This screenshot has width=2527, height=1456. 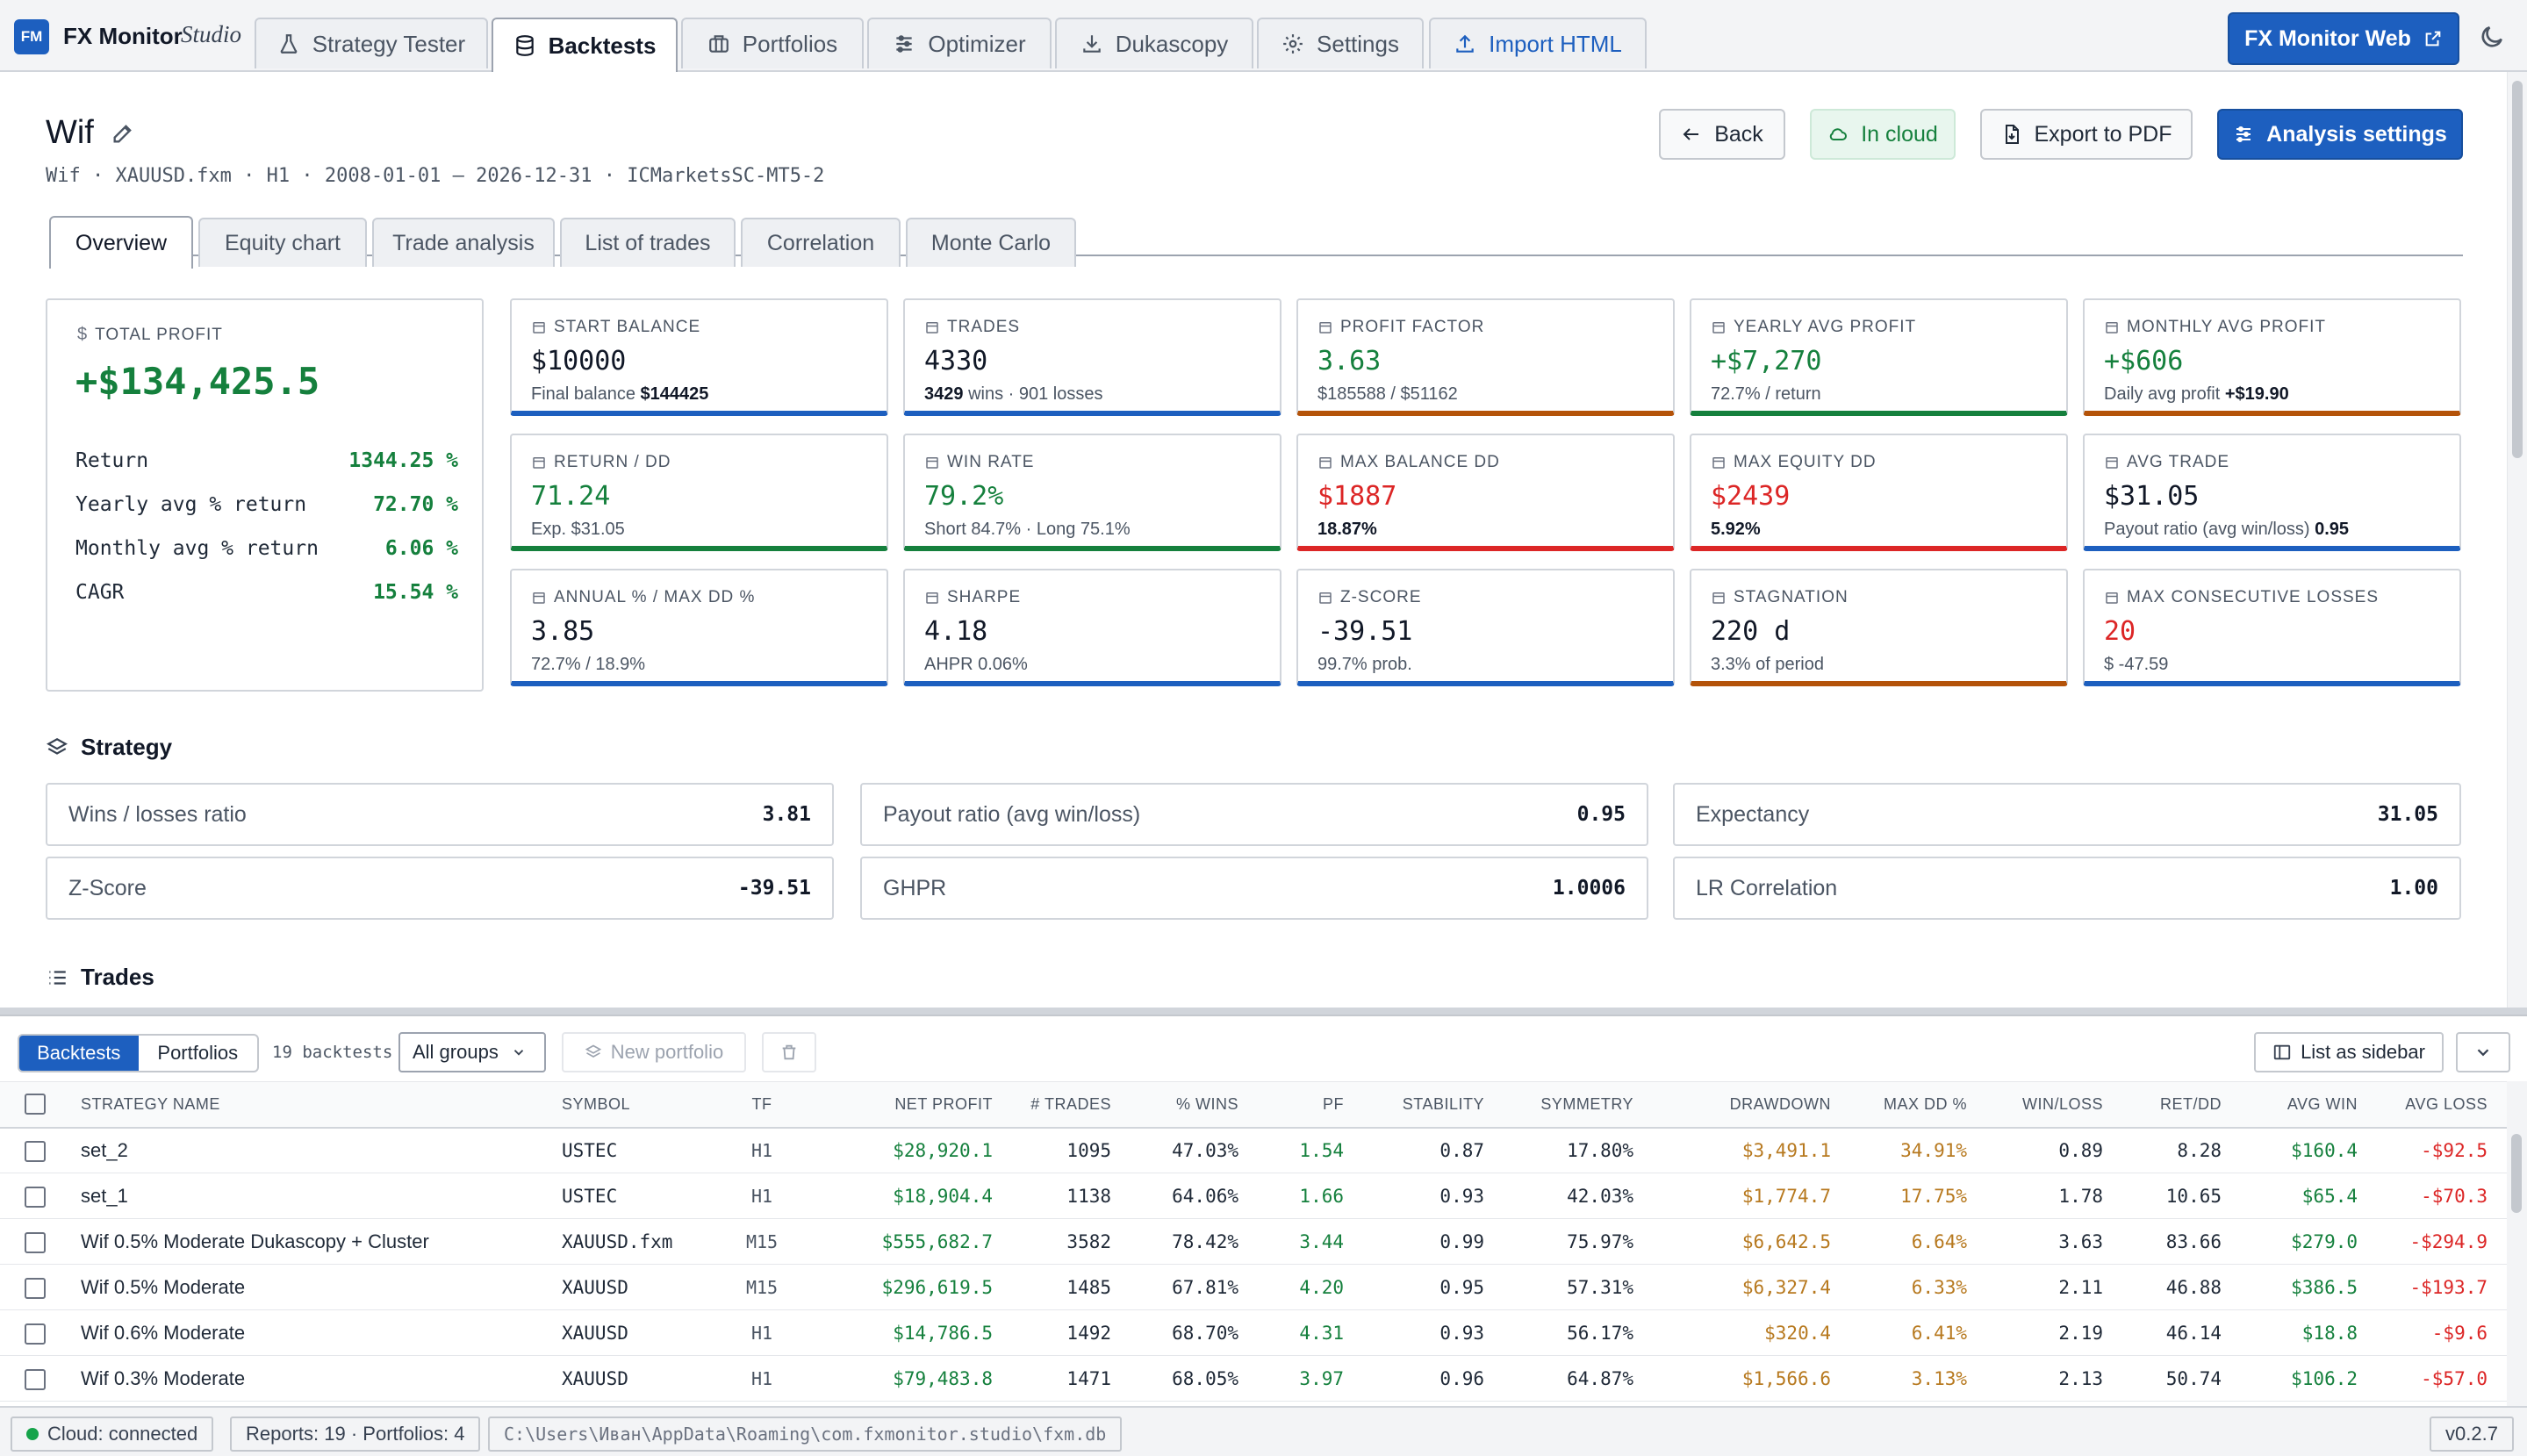 What do you see at coordinates (1340, 43) in the screenshot?
I see `tab-settings: Settings` at bounding box center [1340, 43].